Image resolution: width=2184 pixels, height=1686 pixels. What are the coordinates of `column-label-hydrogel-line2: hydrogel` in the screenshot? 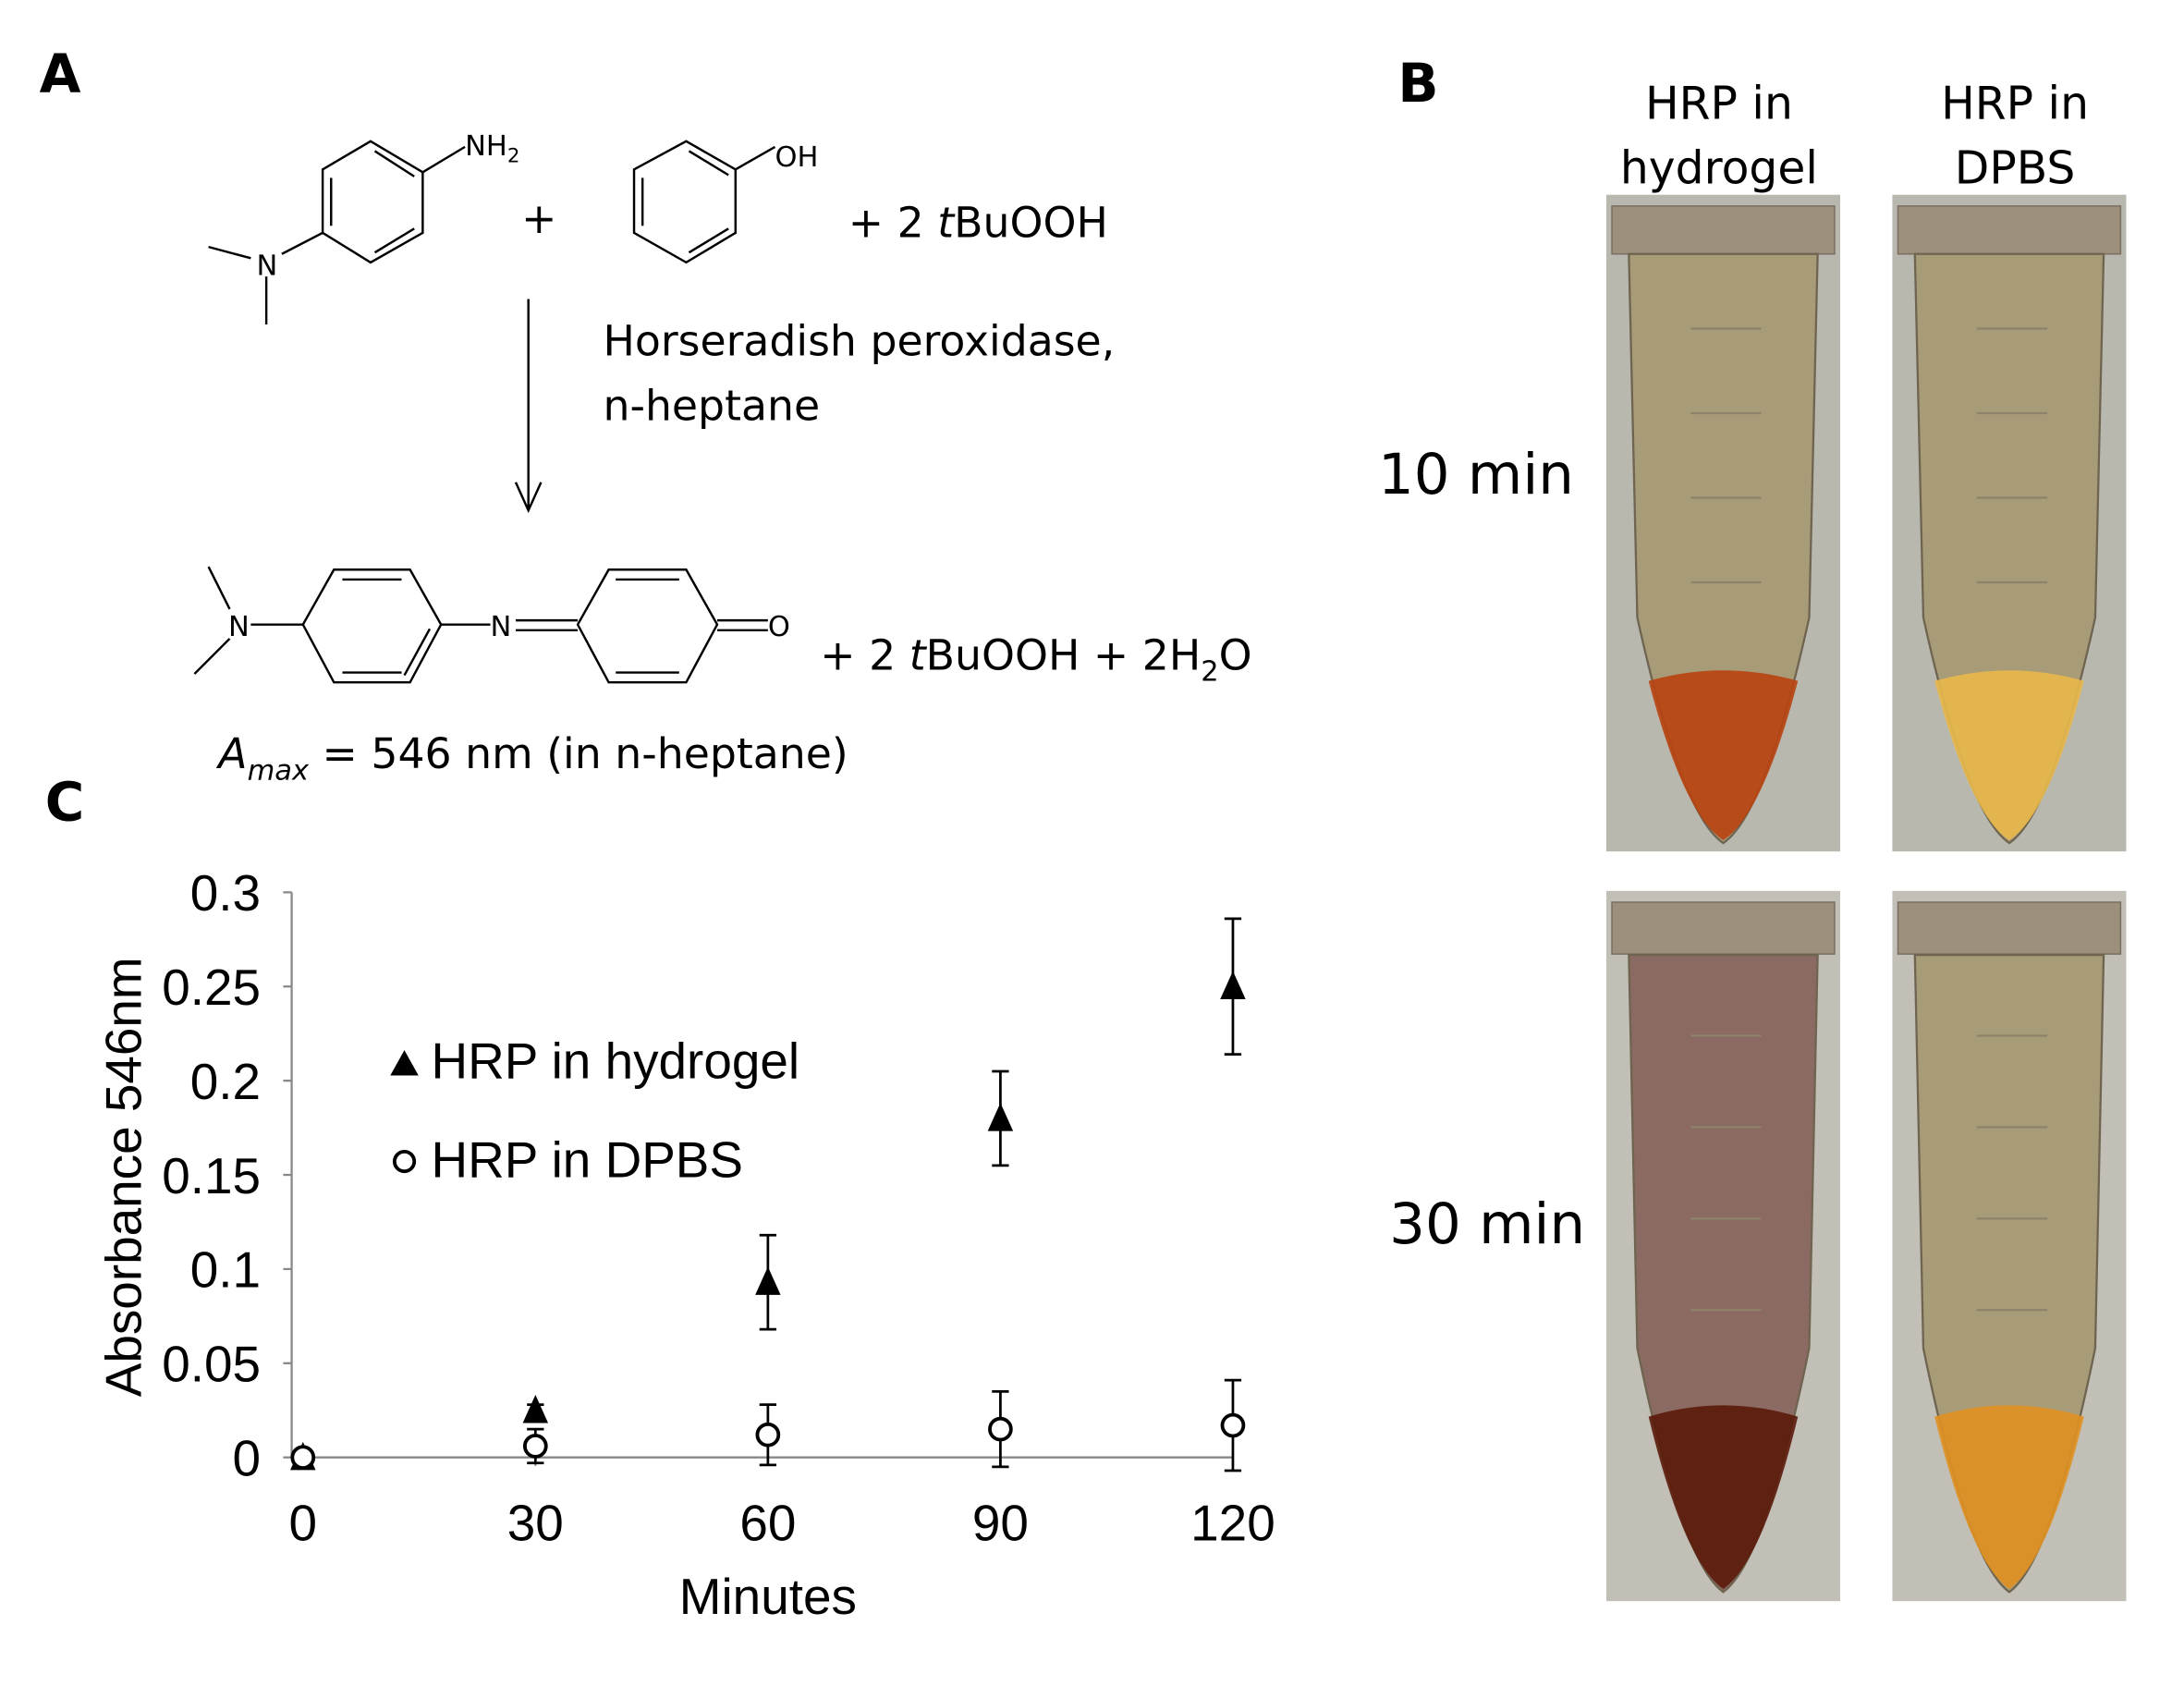 It's located at (1719, 168).